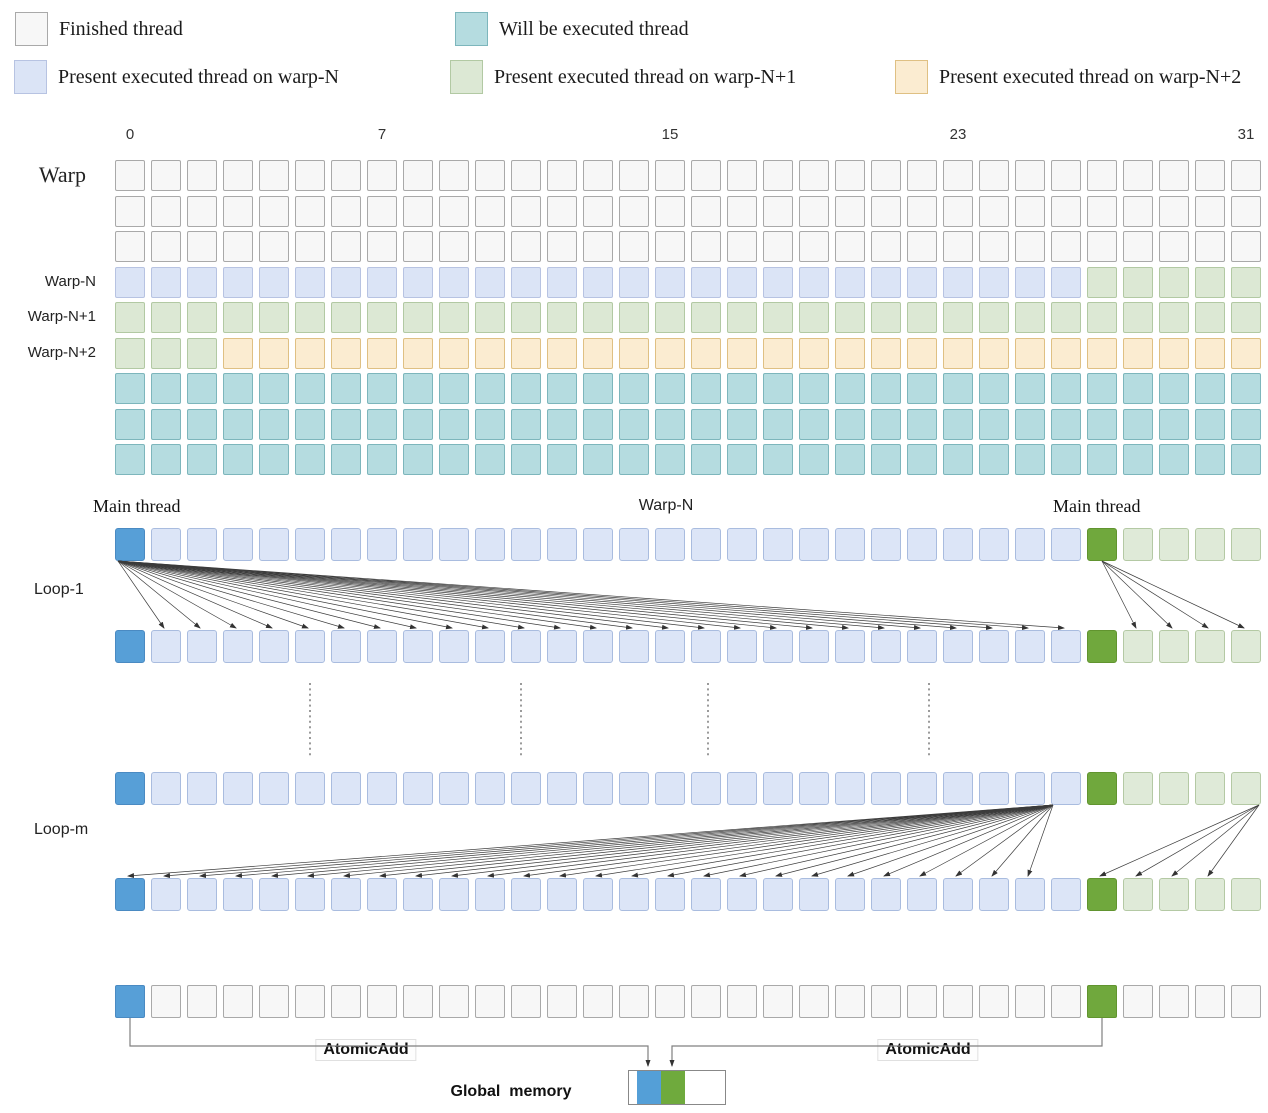  Describe the element at coordinates (198, 76) in the screenshot. I see `legend-label: Present executed thread on warp-N` at that location.